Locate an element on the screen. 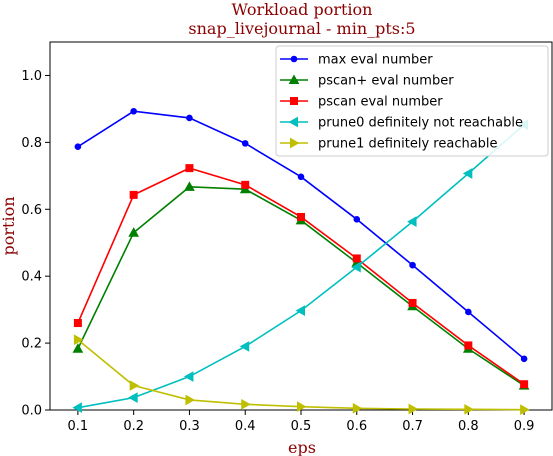 The width and height of the screenshot is (553, 456). y-tick-label: 0.4 is located at coordinates (31, 277).